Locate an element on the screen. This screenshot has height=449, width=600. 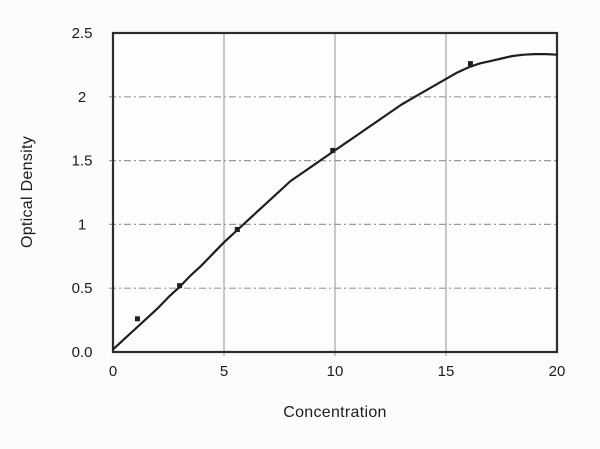
y-tick-label: 2 is located at coordinates (82, 97).